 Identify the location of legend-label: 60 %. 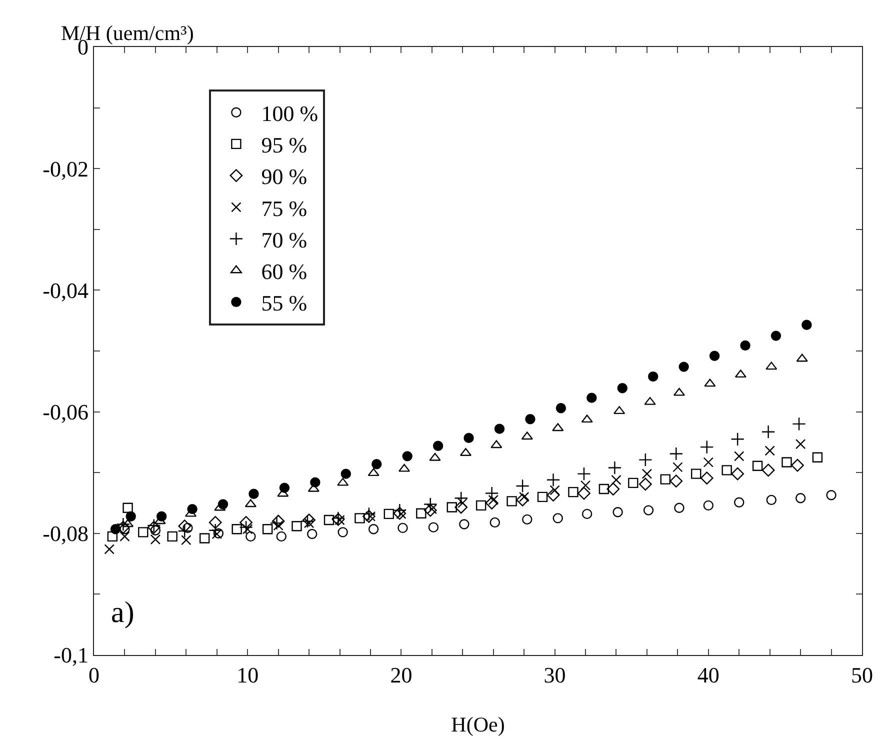
(284, 271).